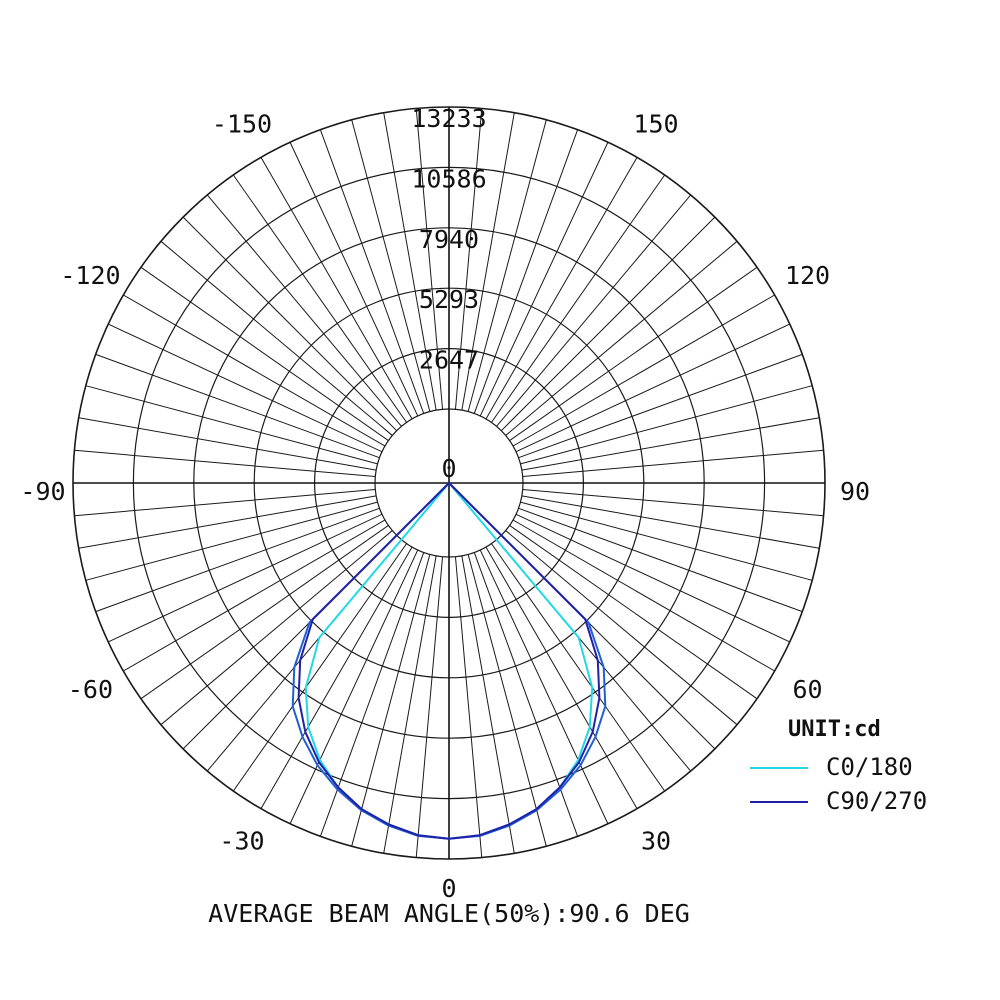  I want to click on radial-tick-label: 10586, so click(448, 178).